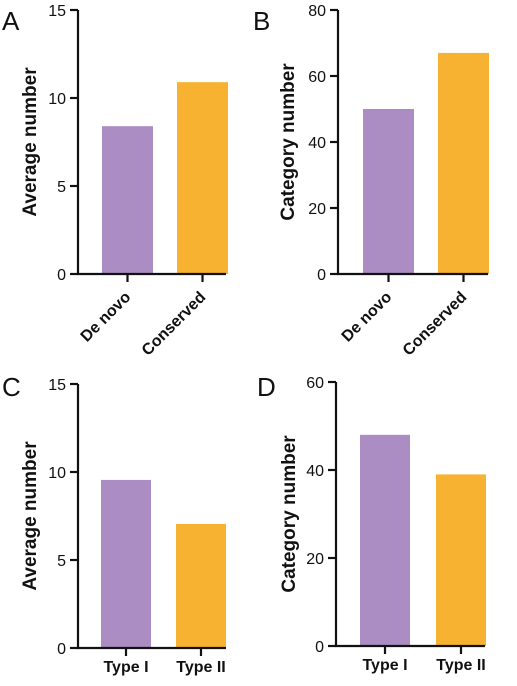  What do you see at coordinates (261, 21) in the screenshot?
I see `panel-letter: B` at bounding box center [261, 21].